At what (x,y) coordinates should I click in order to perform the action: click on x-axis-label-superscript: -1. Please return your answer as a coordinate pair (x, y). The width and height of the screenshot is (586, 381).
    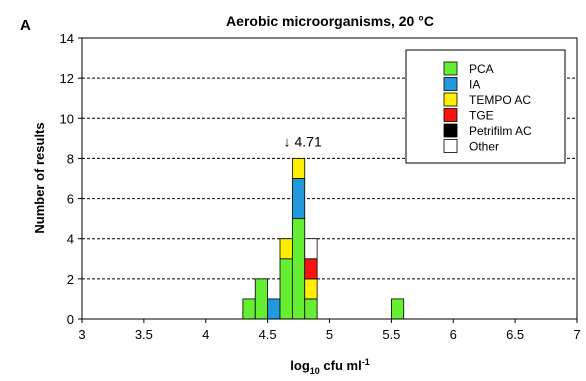
    Looking at the image, I should click on (366, 362).